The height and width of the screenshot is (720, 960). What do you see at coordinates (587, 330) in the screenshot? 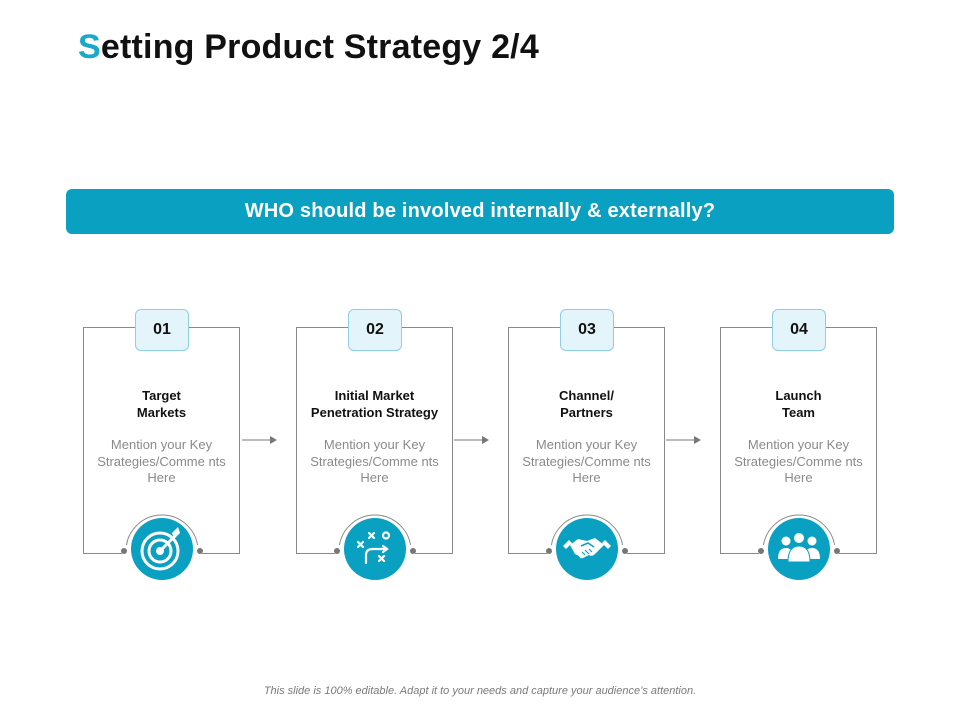
I see `card-number-tab: 03` at bounding box center [587, 330].